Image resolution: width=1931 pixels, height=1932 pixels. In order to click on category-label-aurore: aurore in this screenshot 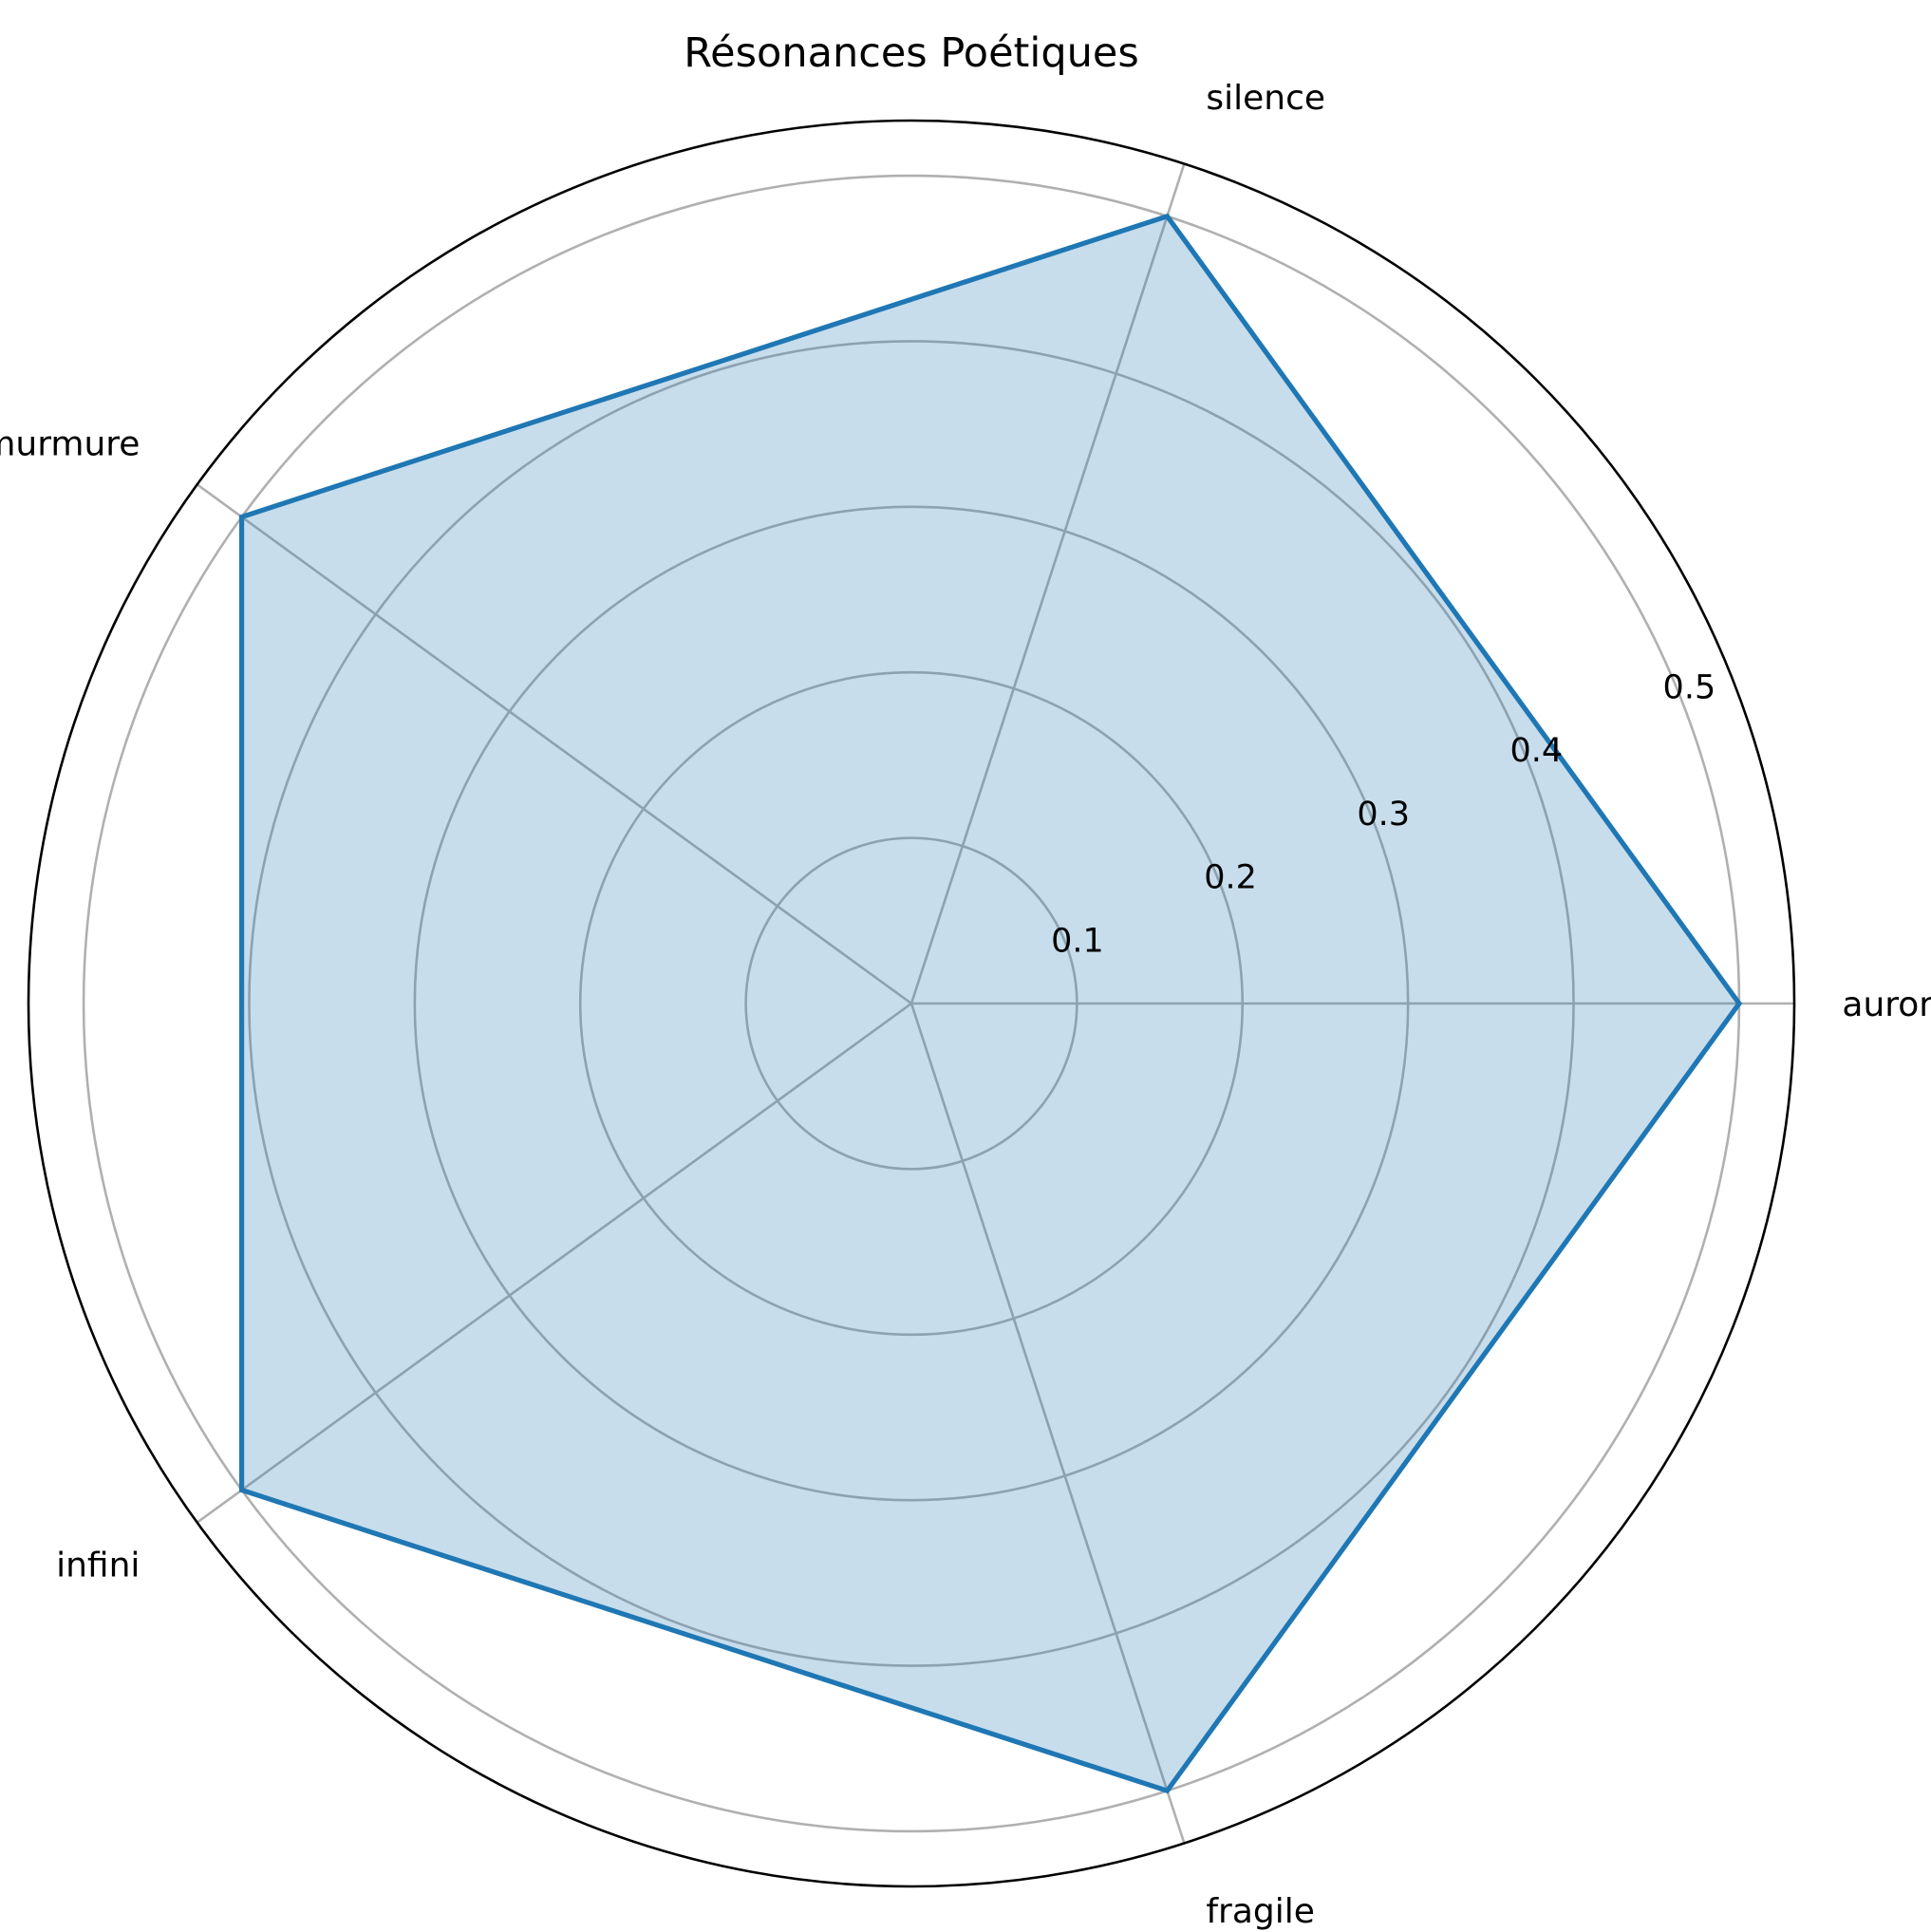, I will do `click(1886, 1005)`.